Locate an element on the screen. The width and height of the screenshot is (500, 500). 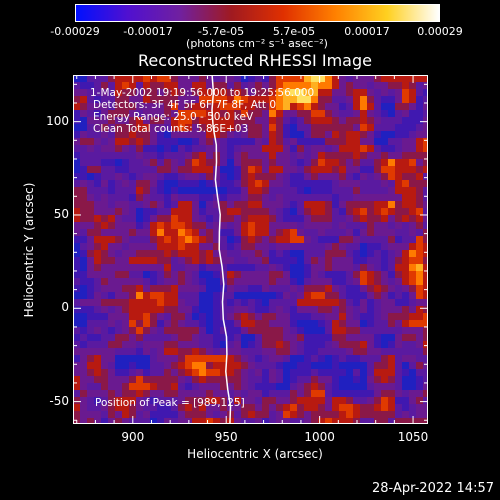
colorbar-tick-label: -0.00017 is located at coordinates (148, 31).